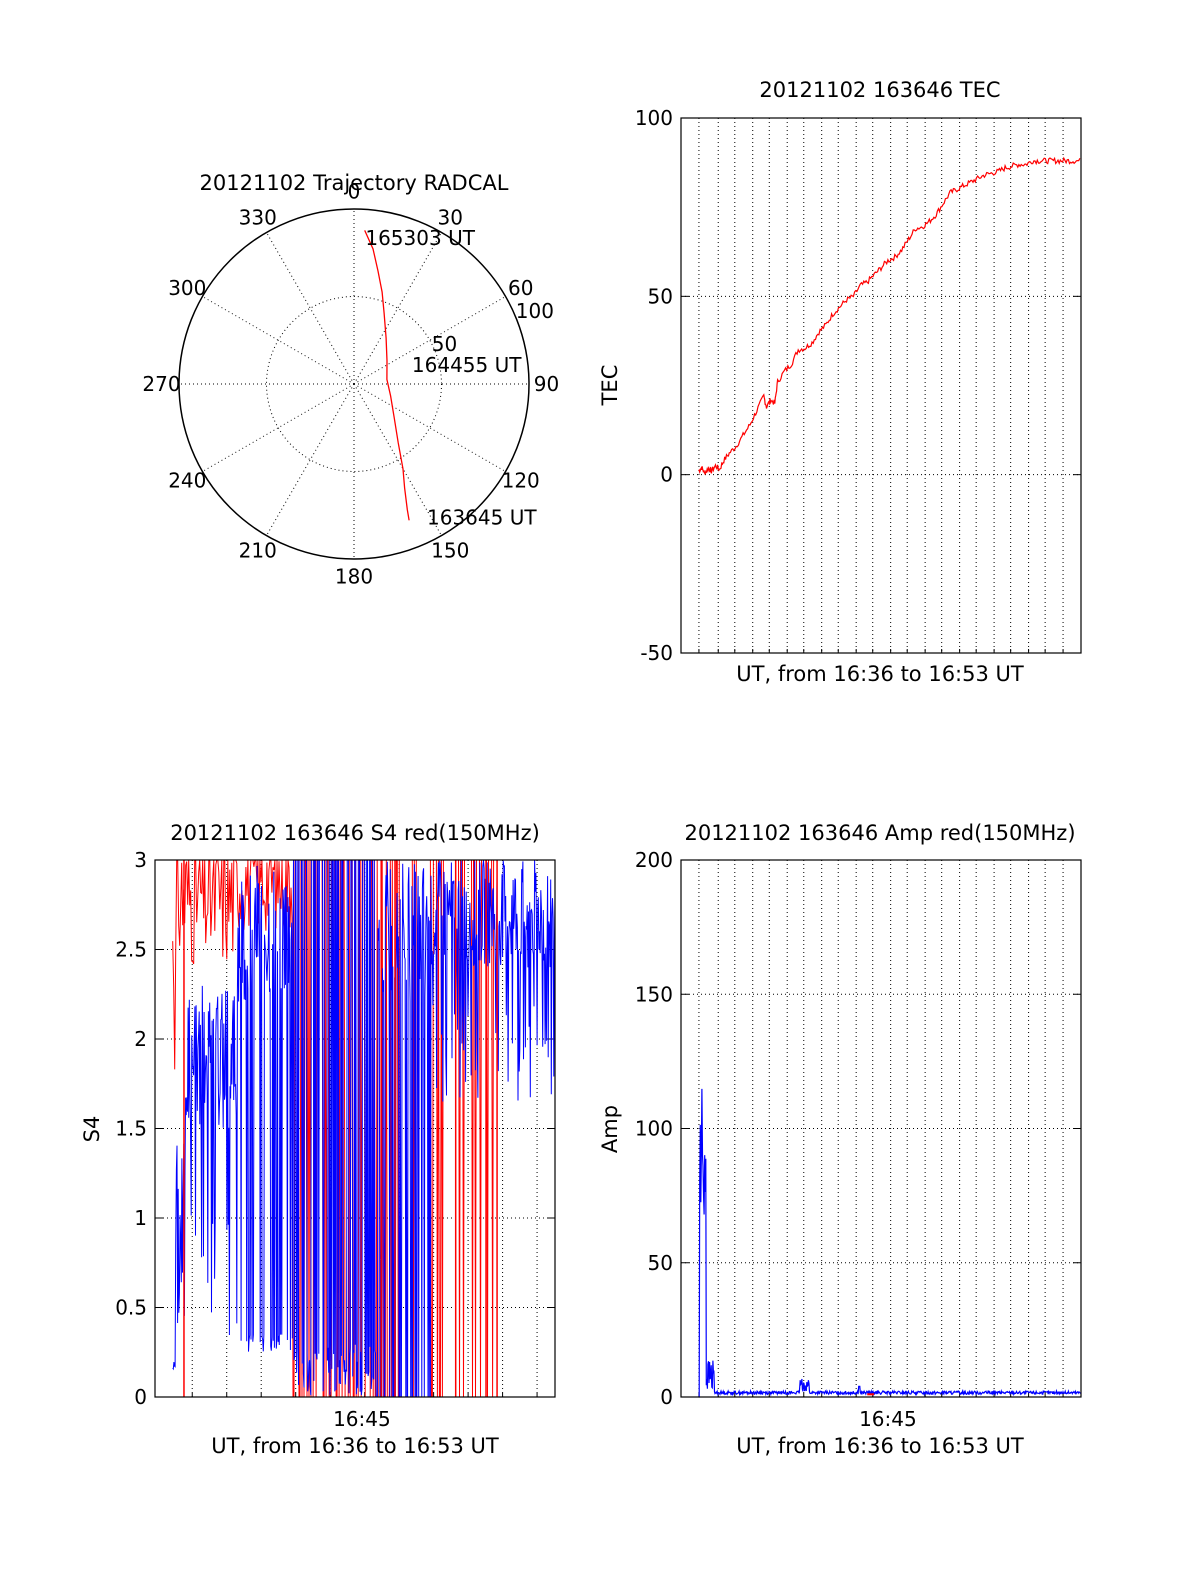  I want to click on tec-ytick-label: 100, so click(654, 118).